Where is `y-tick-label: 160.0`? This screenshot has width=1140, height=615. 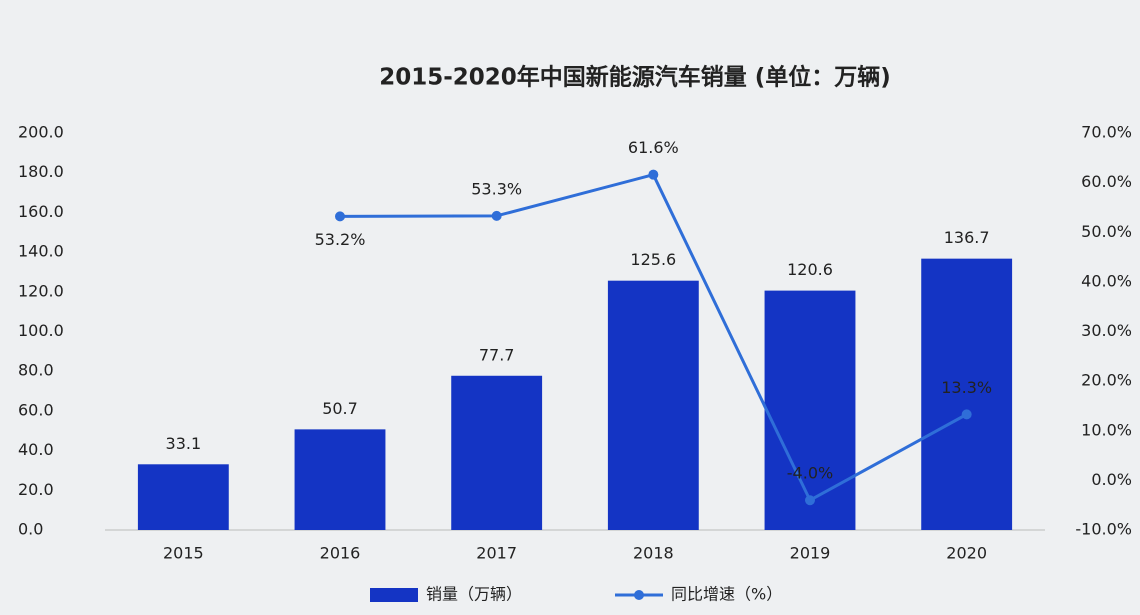 y-tick-label: 160.0 is located at coordinates (41, 211).